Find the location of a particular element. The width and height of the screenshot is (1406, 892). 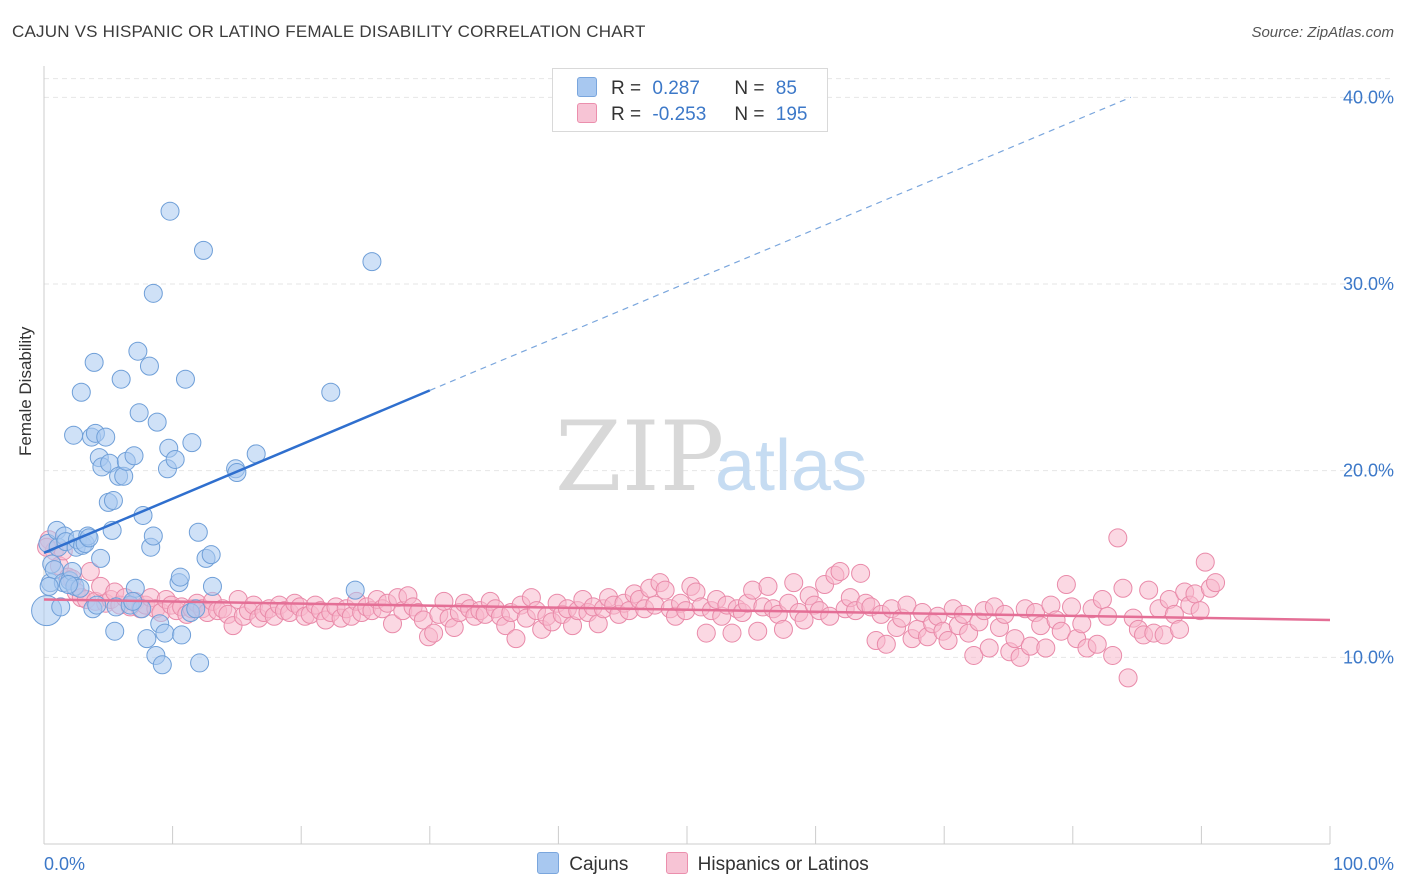

legend-r-value-hispanics: -0.253 is located at coordinates (679, 114).